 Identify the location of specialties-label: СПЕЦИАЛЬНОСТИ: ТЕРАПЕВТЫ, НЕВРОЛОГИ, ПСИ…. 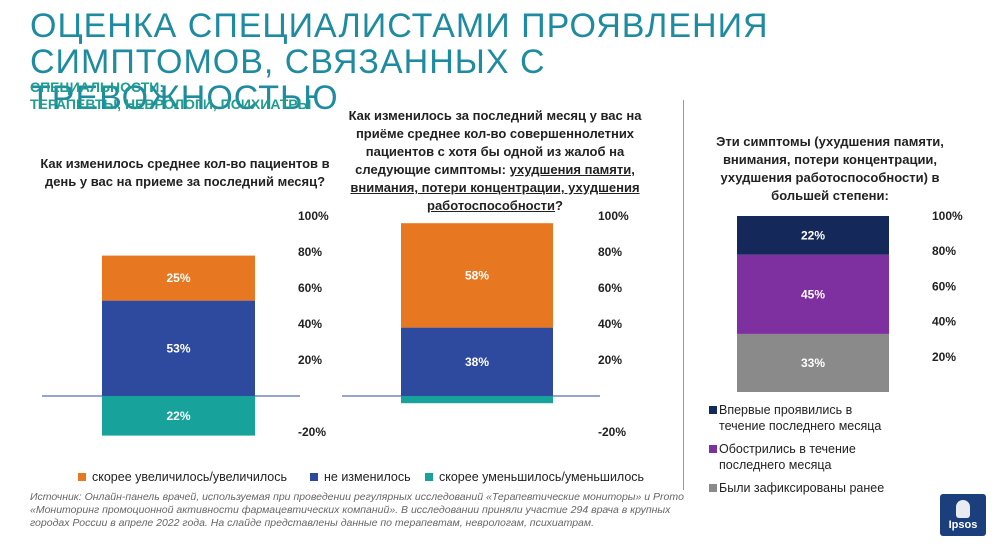
(170, 96).